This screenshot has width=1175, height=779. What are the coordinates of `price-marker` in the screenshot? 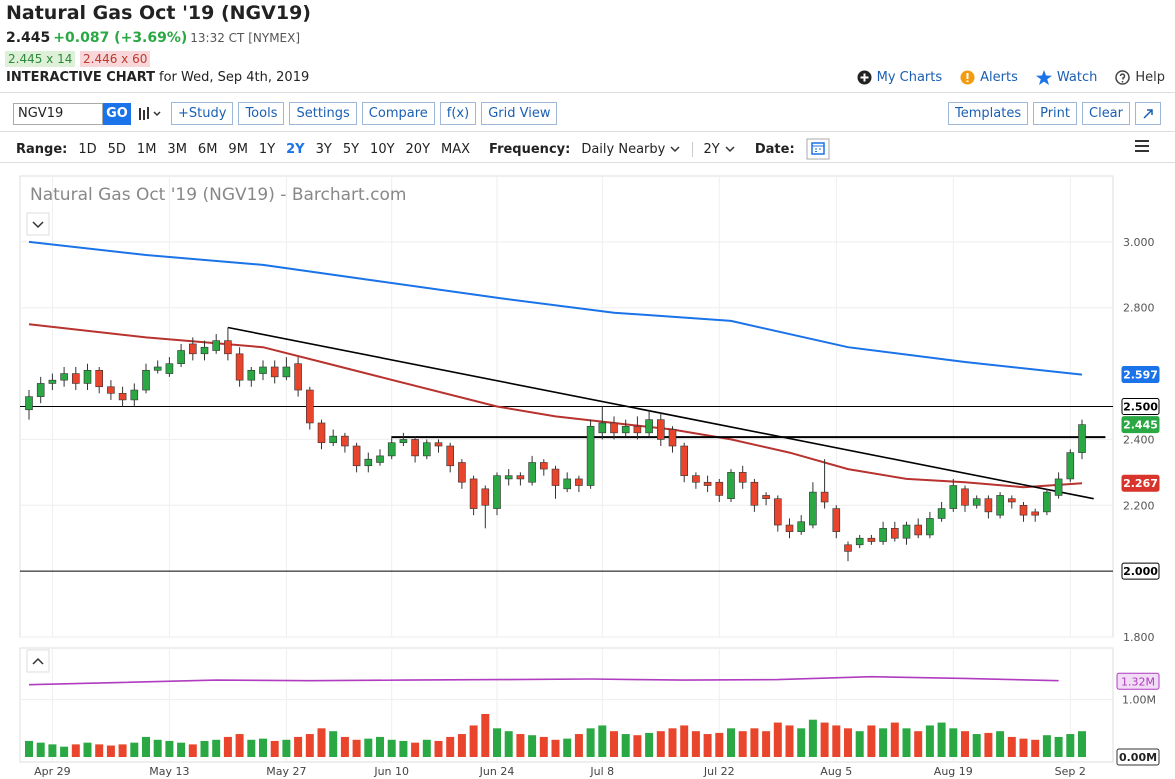 It's located at (1140, 375).